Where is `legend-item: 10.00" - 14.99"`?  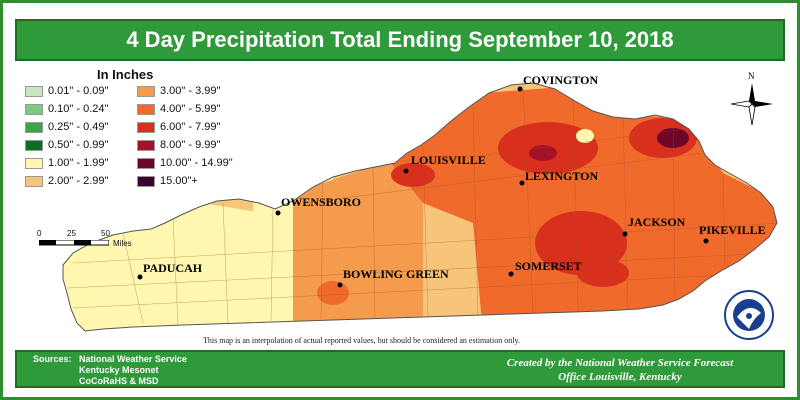 legend-item: 10.00" - 14.99" is located at coordinates (185, 163).